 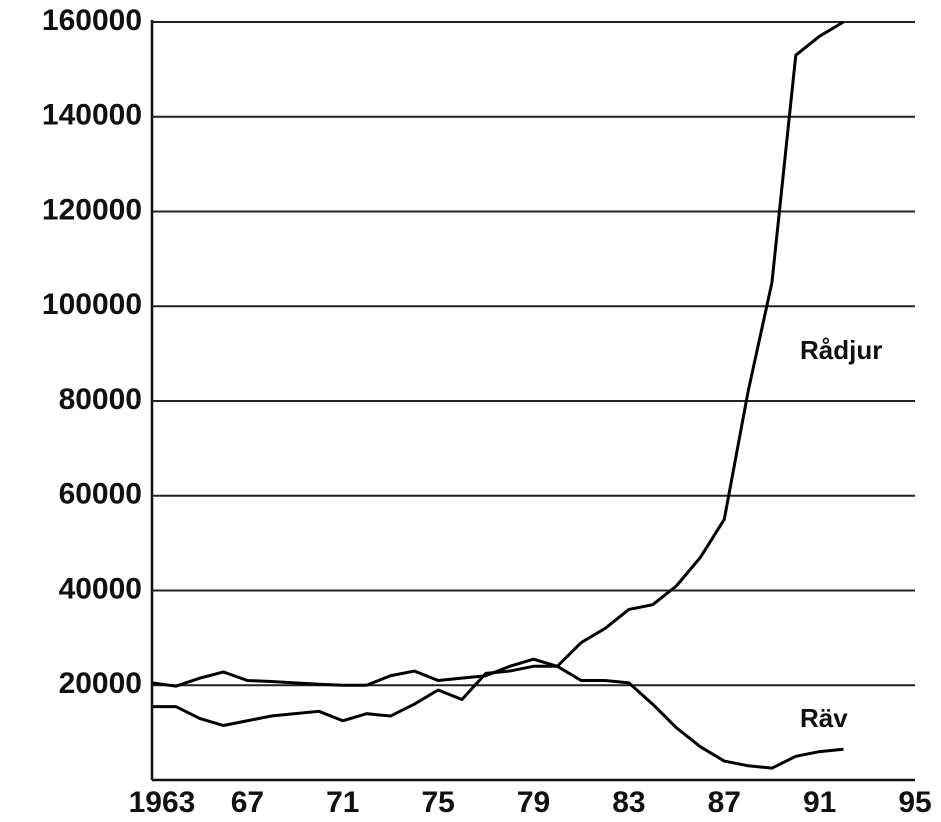 I want to click on y-tick-label: 40000, so click(x=100, y=588).